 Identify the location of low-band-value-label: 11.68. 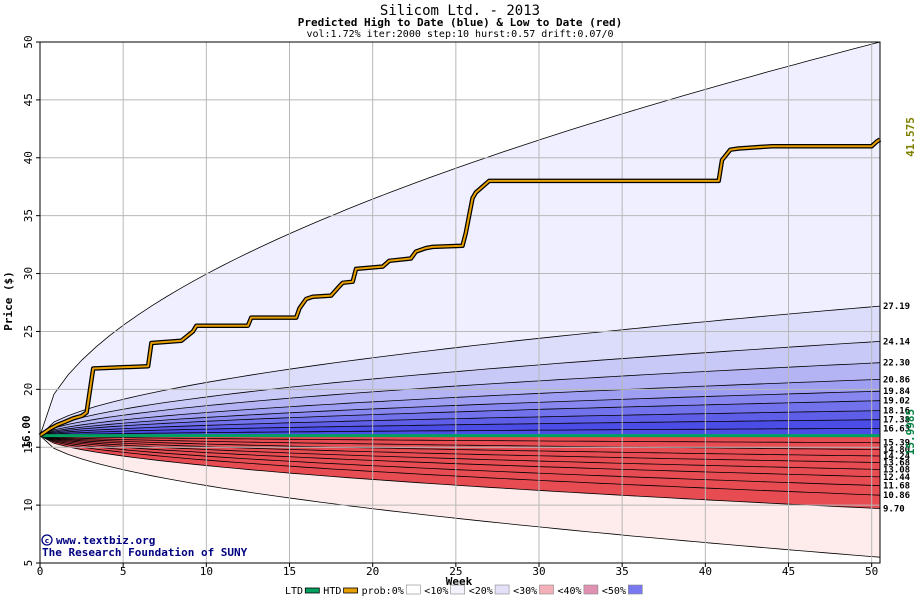
(896, 487).